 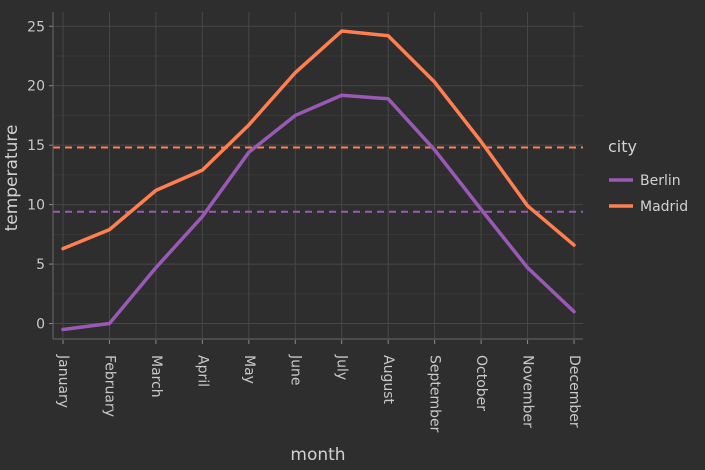 What do you see at coordinates (435, 394) in the screenshot?
I see `x-tick-label: September` at bounding box center [435, 394].